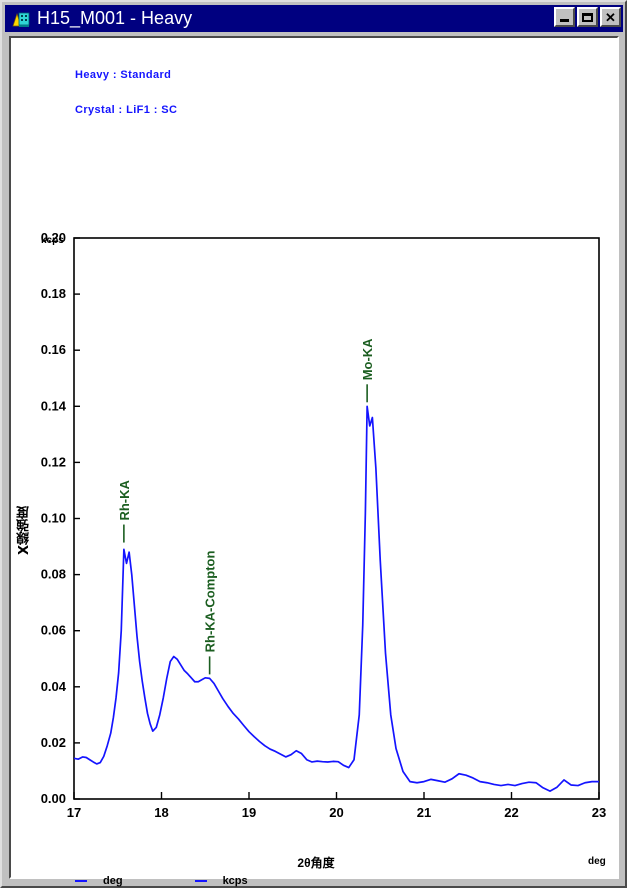 Image resolution: width=627 pixels, height=888 pixels. What do you see at coordinates (53, 742) in the screenshot?
I see `svg-text: 0.02` at bounding box center [53, 742].